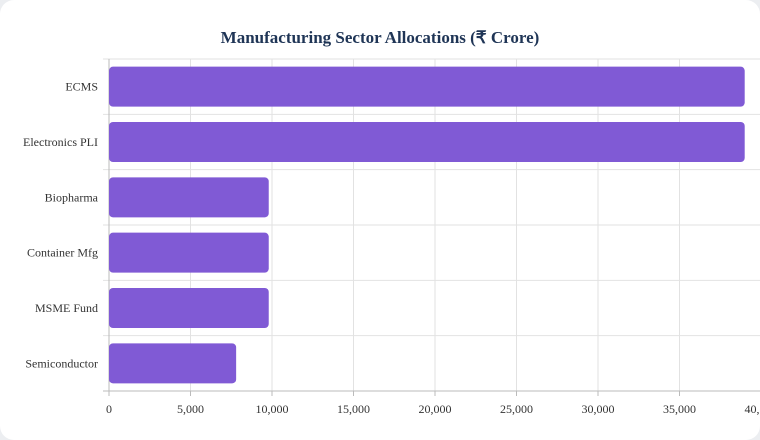  Describe the element at coordinates (66, 308) in the screenshot. I see `category-label: MSME Fund` at that location.